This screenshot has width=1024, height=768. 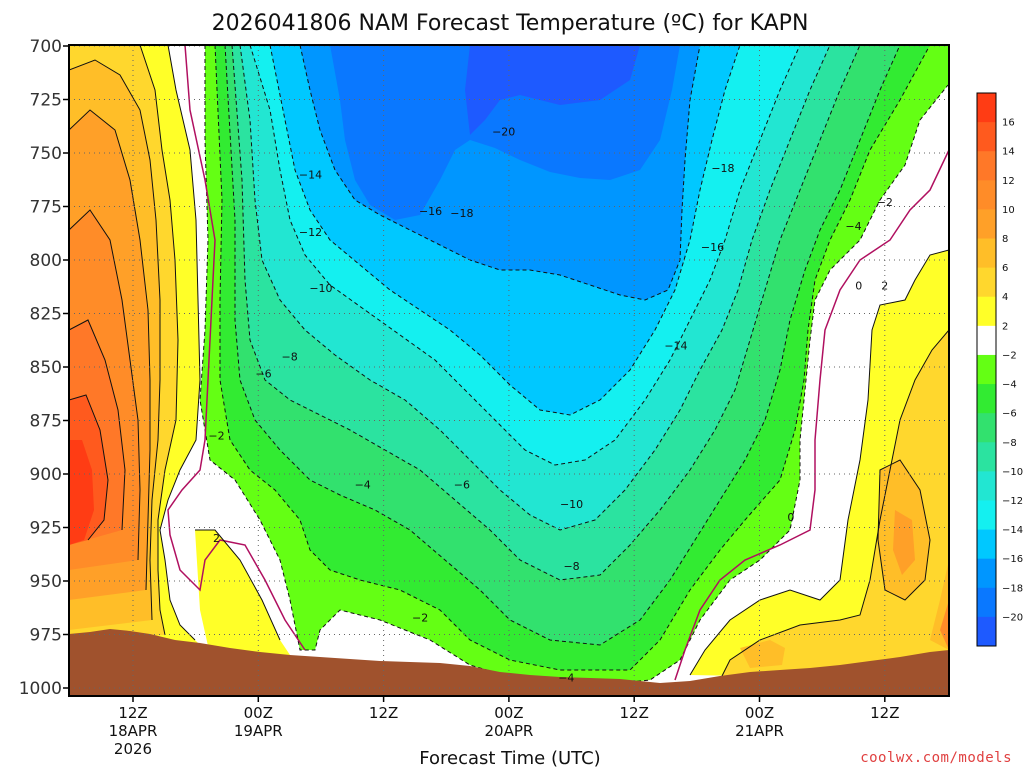 I want to click on colorbar-tick-label: −10, so click(x=1012, y=472).